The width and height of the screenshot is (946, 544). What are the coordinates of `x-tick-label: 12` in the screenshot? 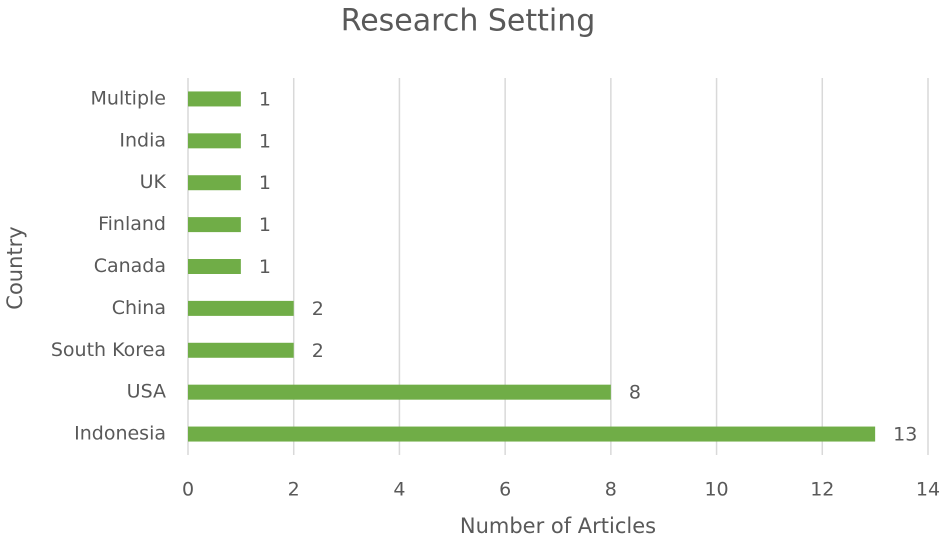 It's located at (822, 490).